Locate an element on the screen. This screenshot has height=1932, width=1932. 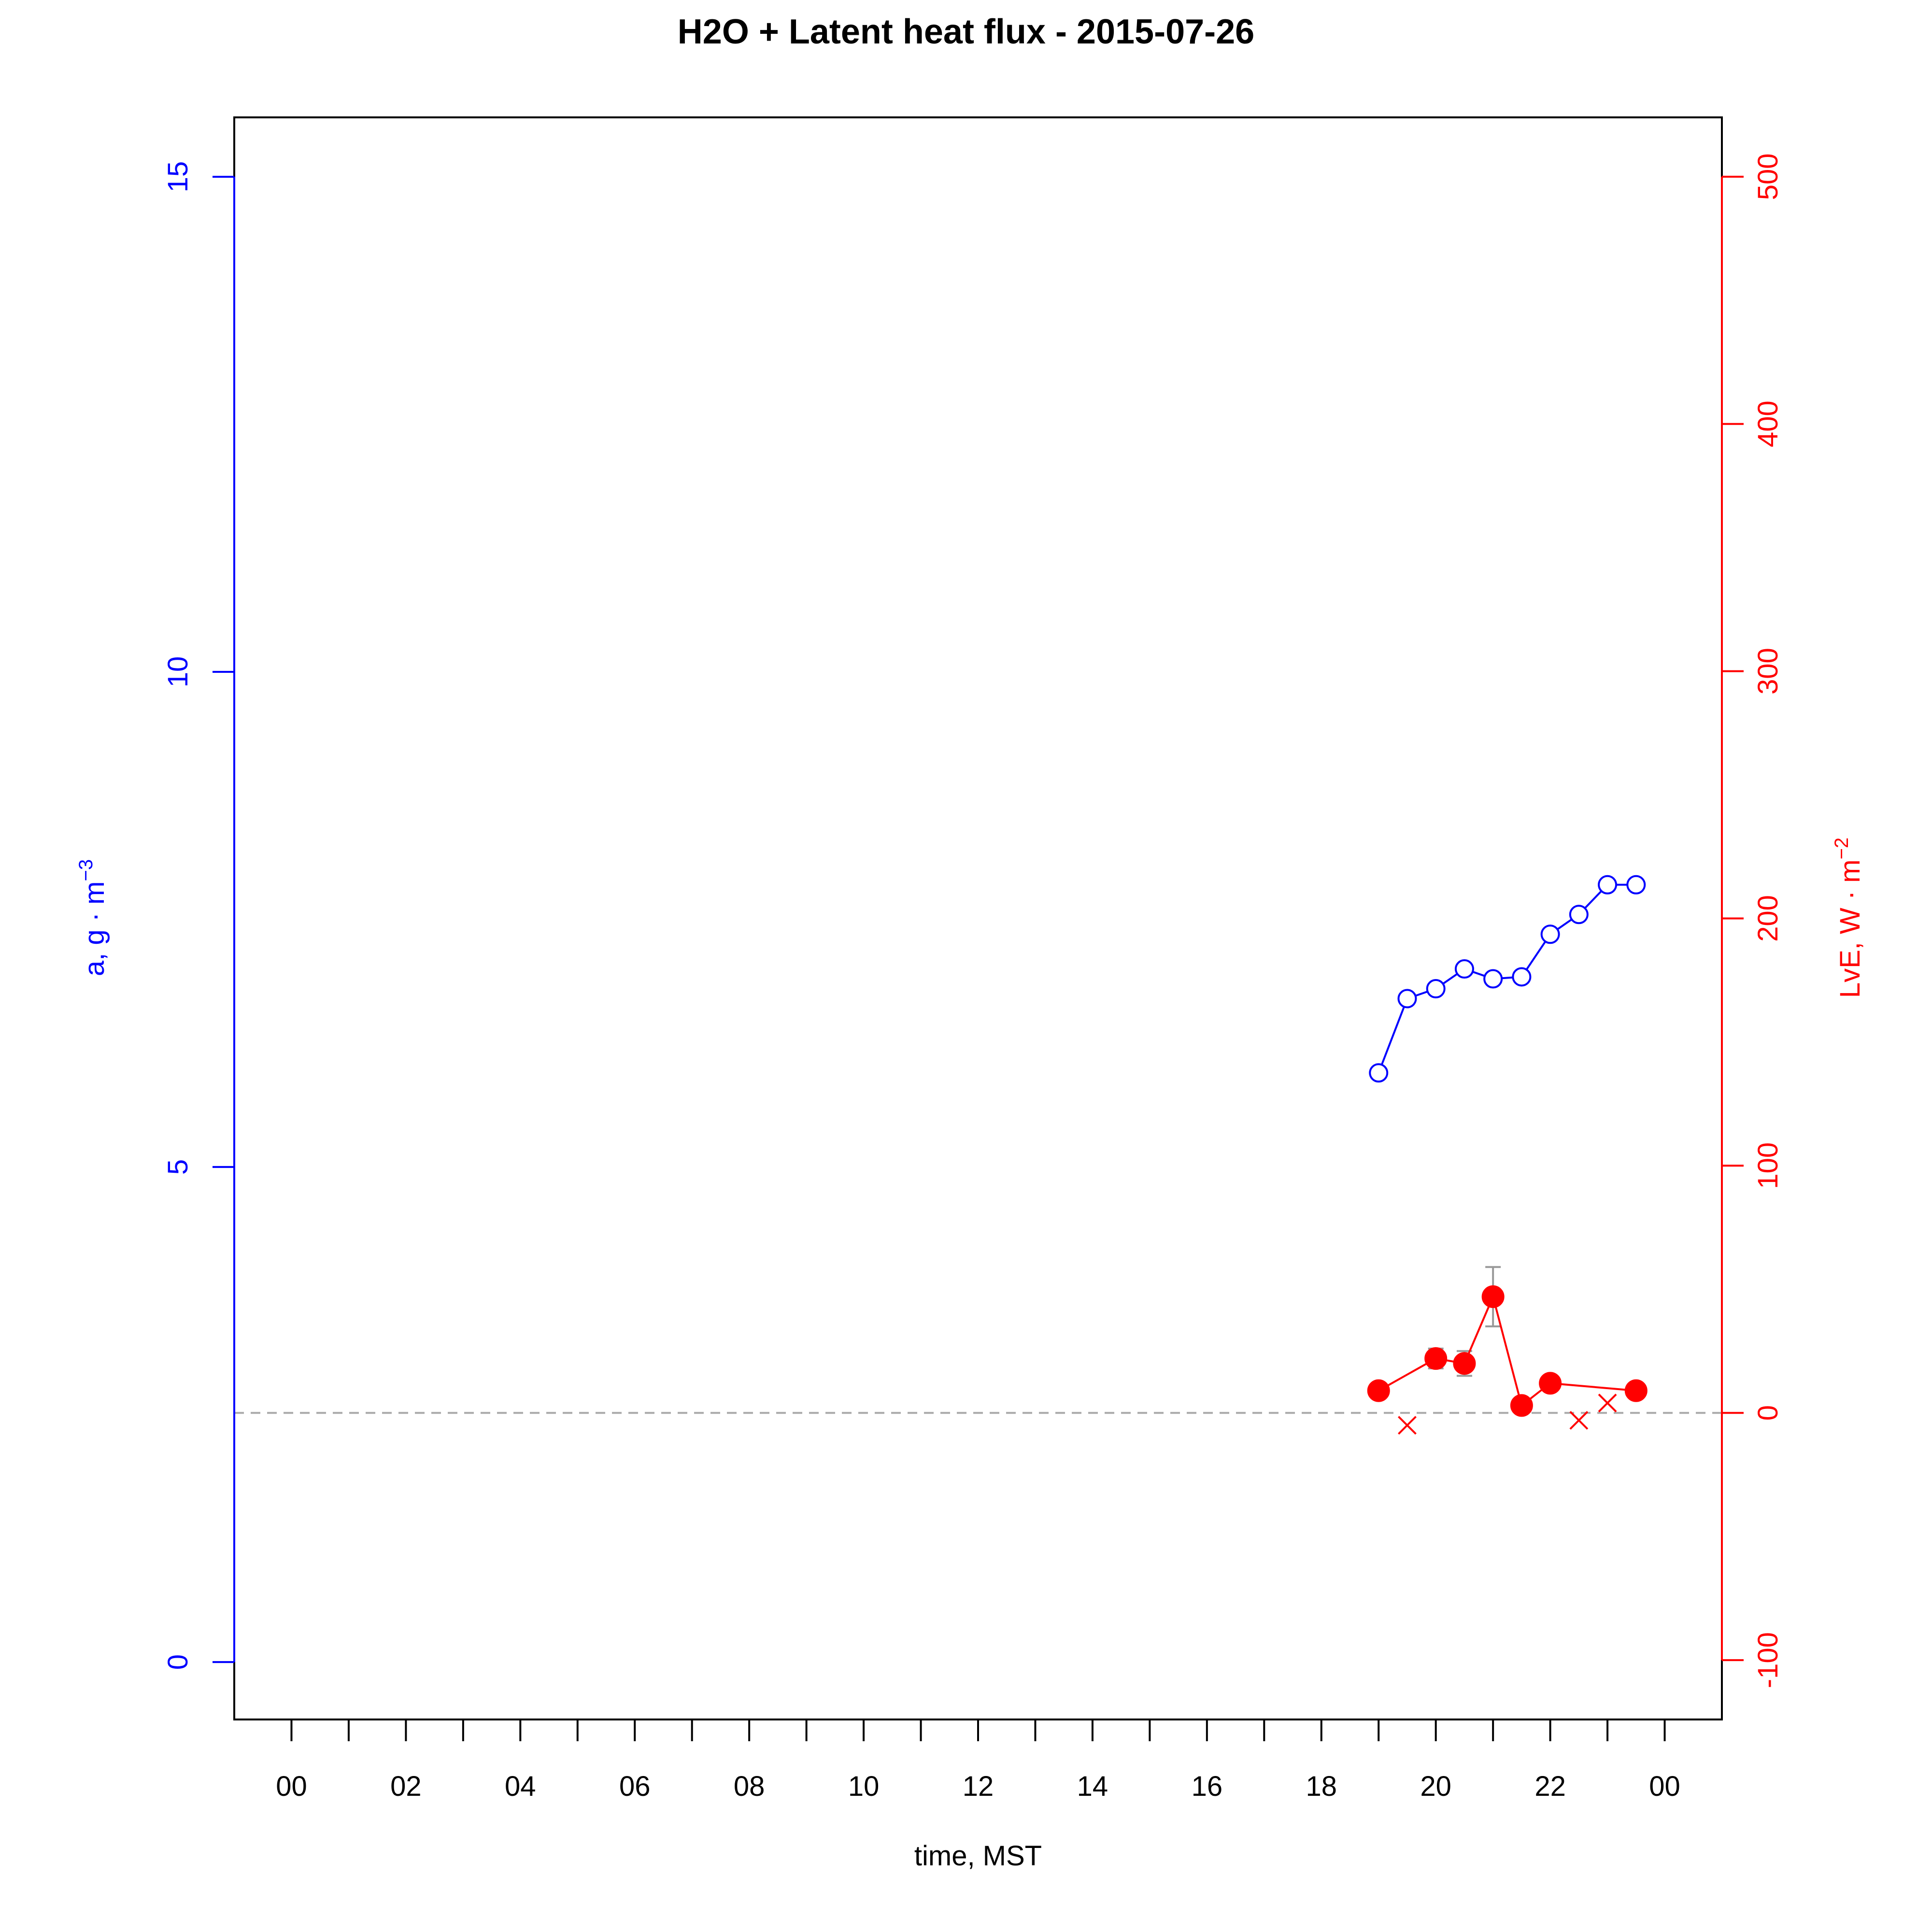
left-tick-label: 5 is located at coordinates (178, 1167).